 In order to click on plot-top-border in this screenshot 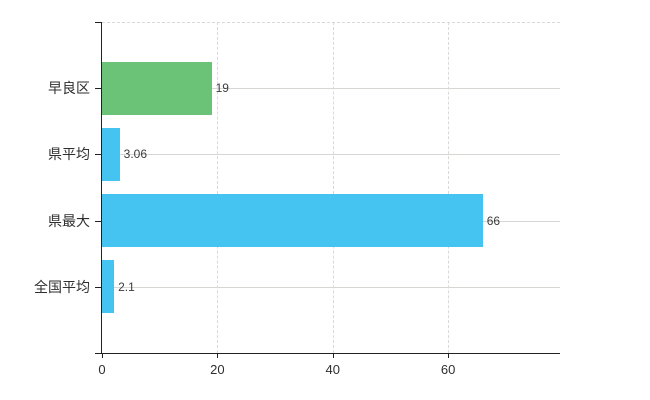, I will do `click(331, 22)`.